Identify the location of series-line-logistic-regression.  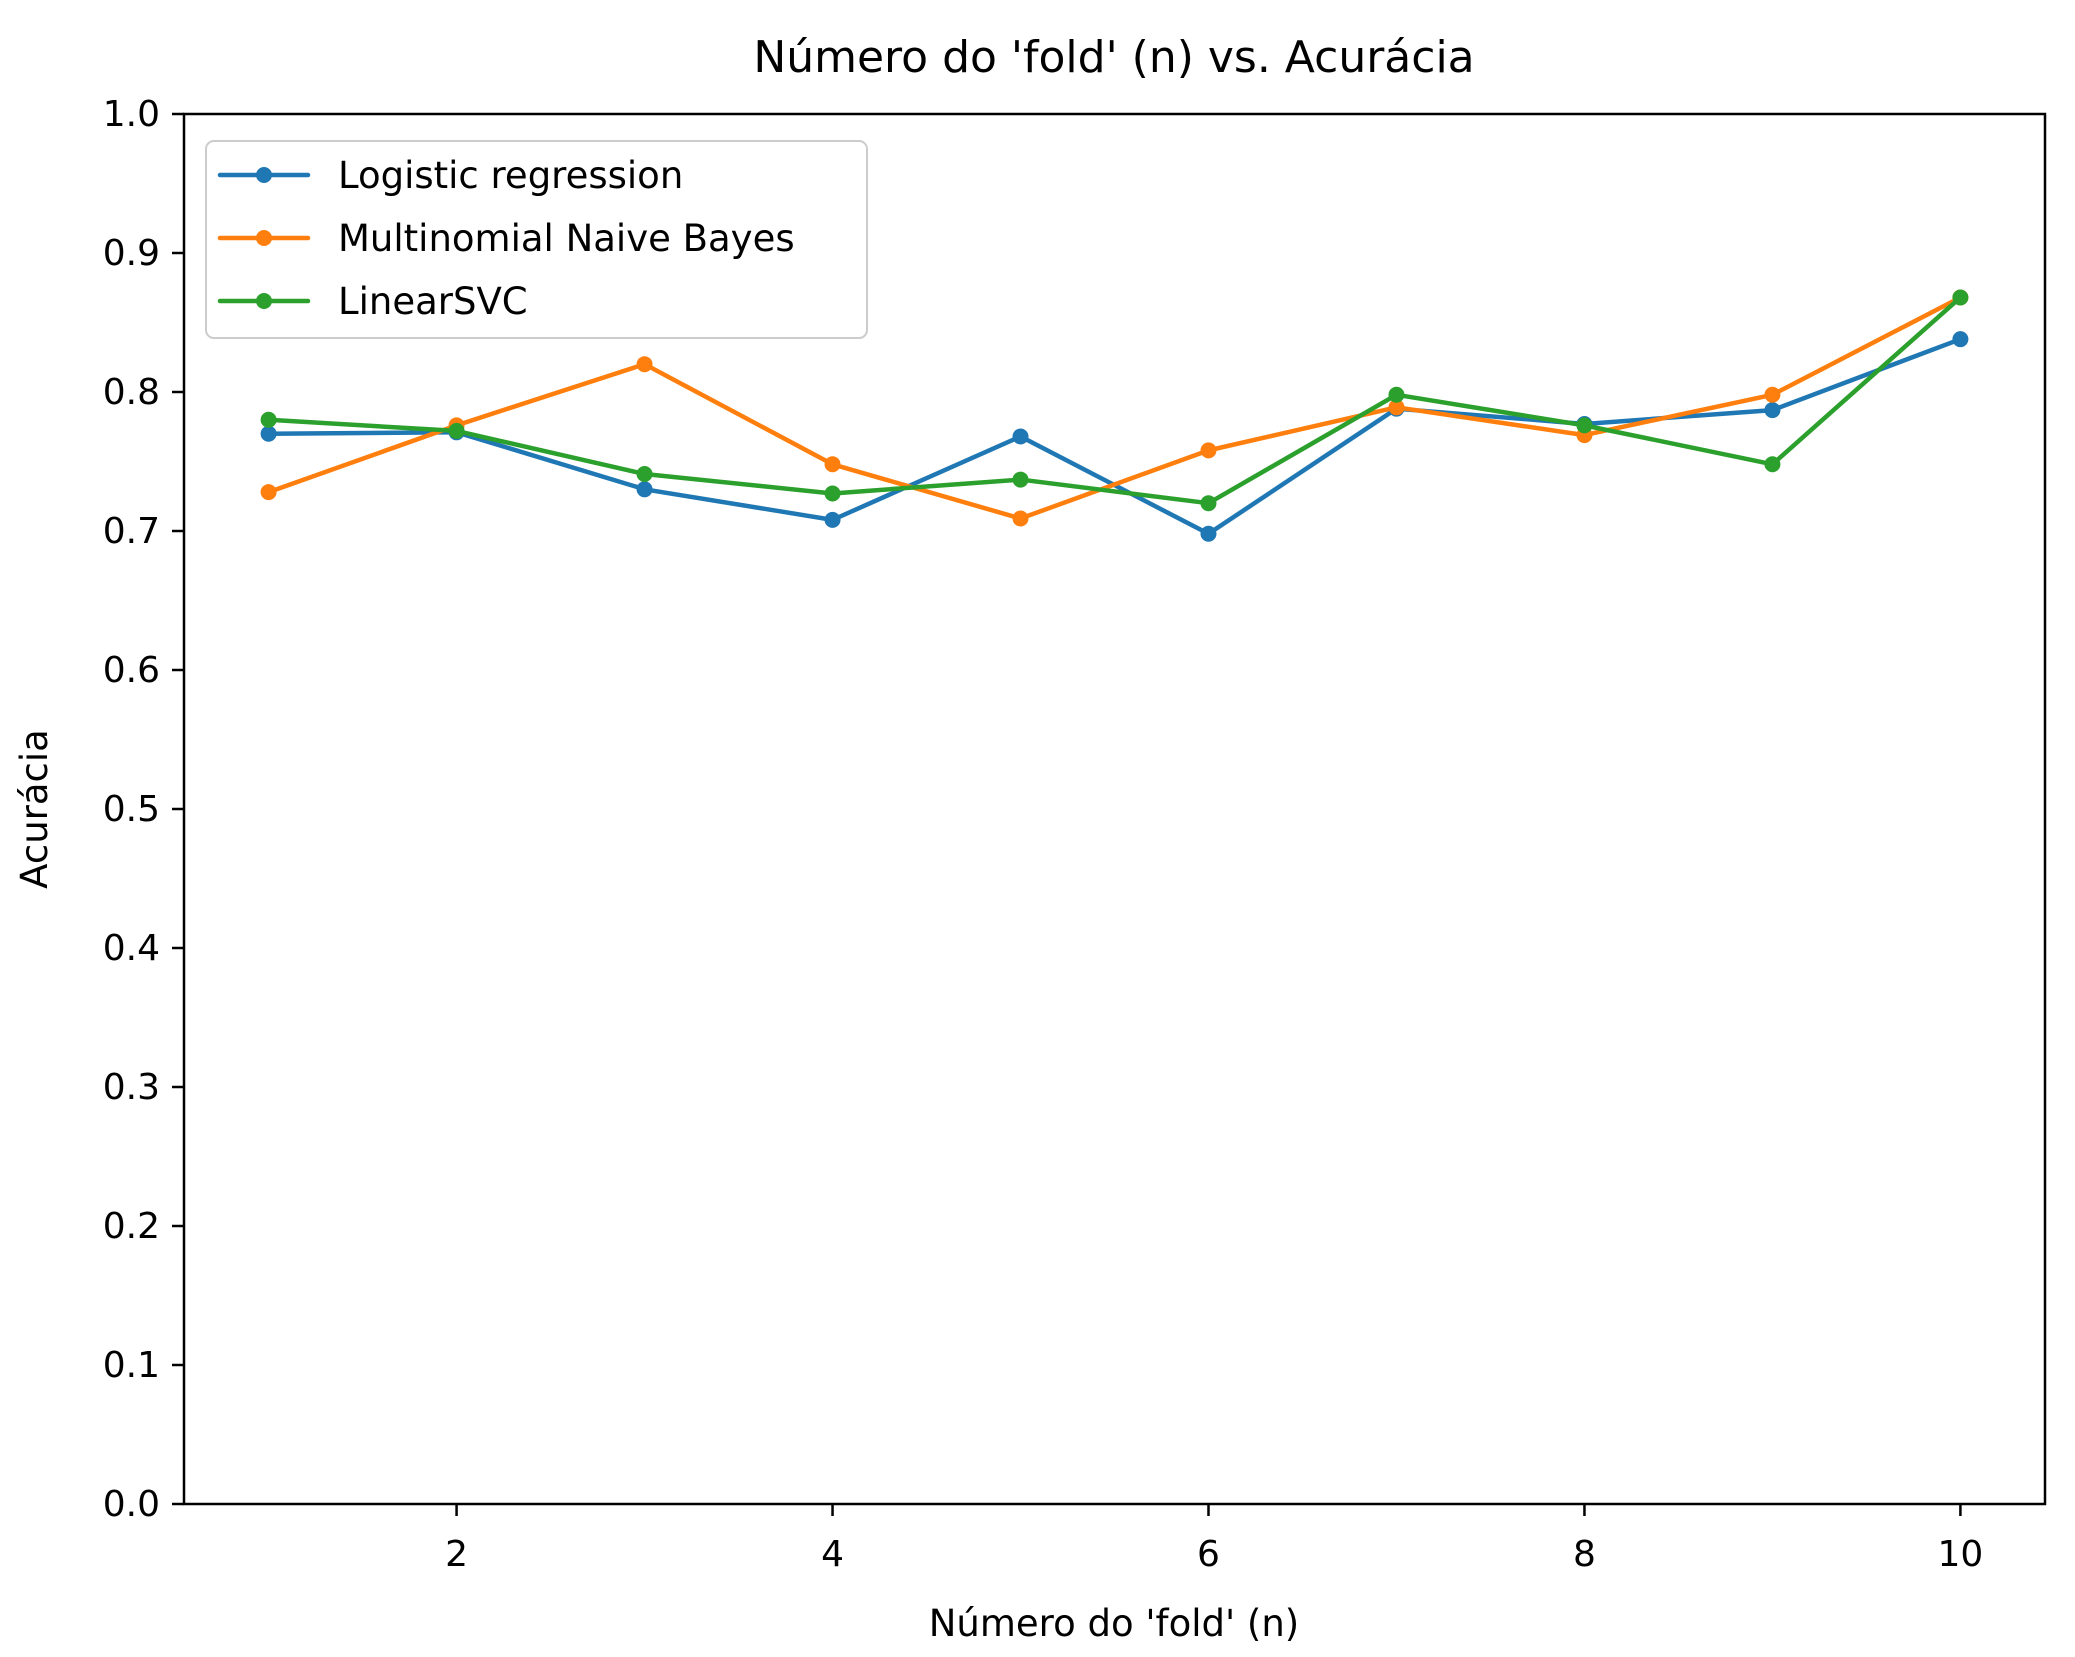
(1114, 436).